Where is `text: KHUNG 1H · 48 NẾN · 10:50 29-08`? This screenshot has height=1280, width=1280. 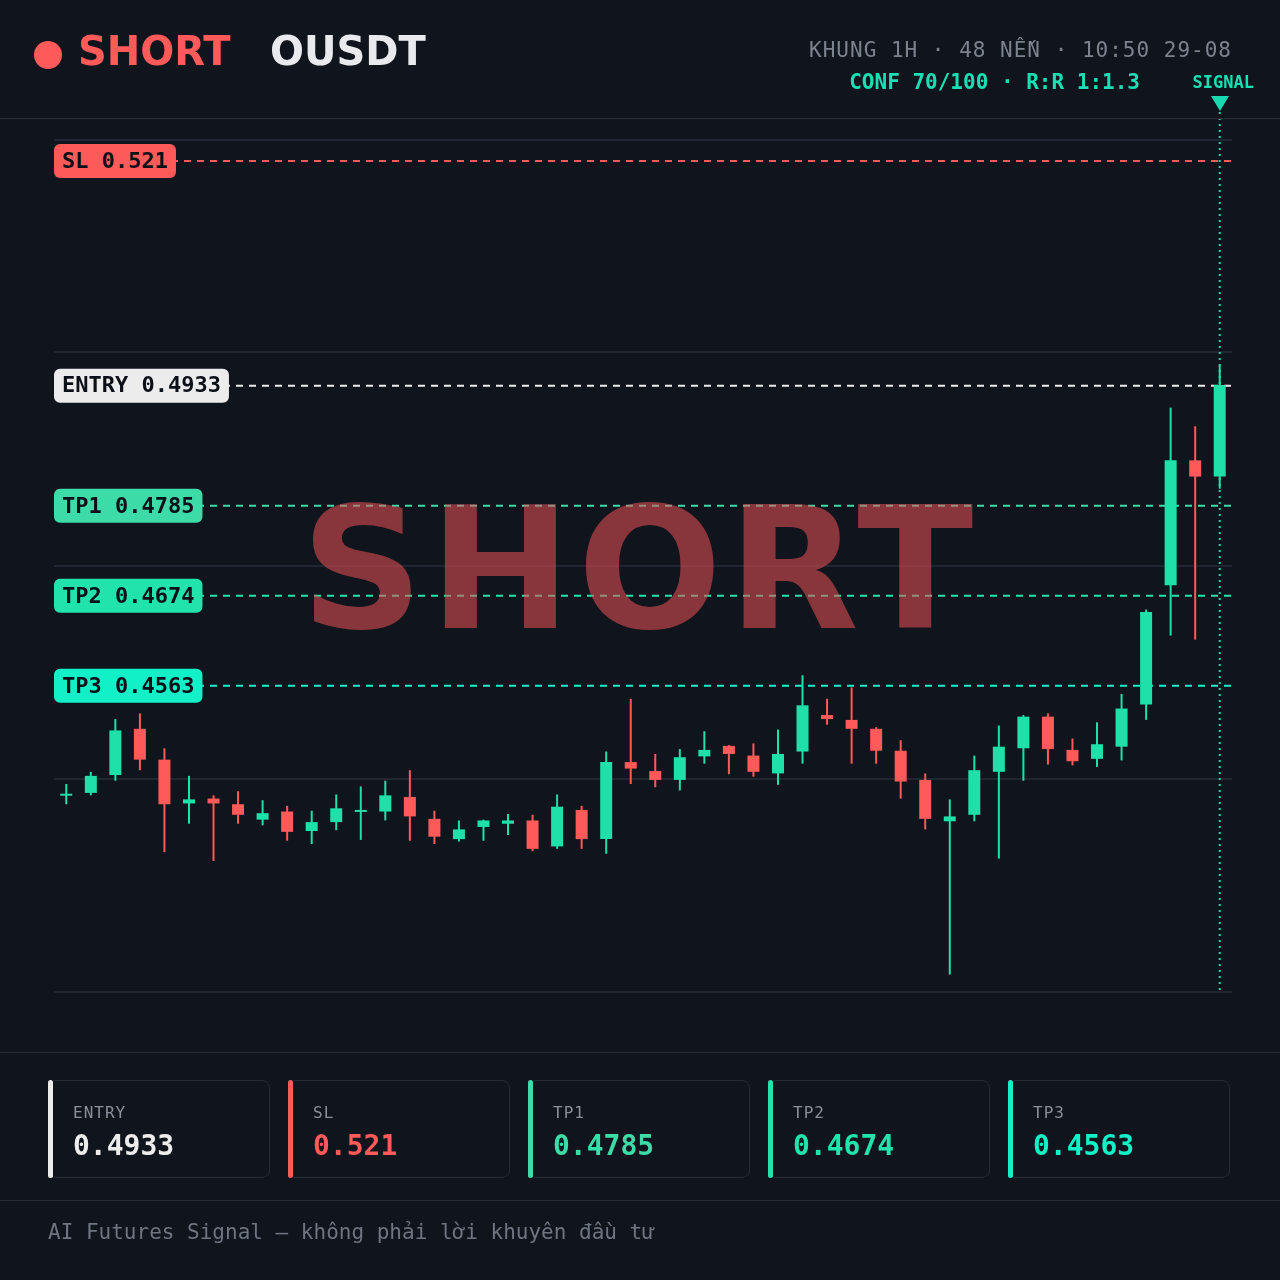 text: KHUNG 1H · 48 NẾN · 10:50 29-08 is located at coordinates (1020, 50).